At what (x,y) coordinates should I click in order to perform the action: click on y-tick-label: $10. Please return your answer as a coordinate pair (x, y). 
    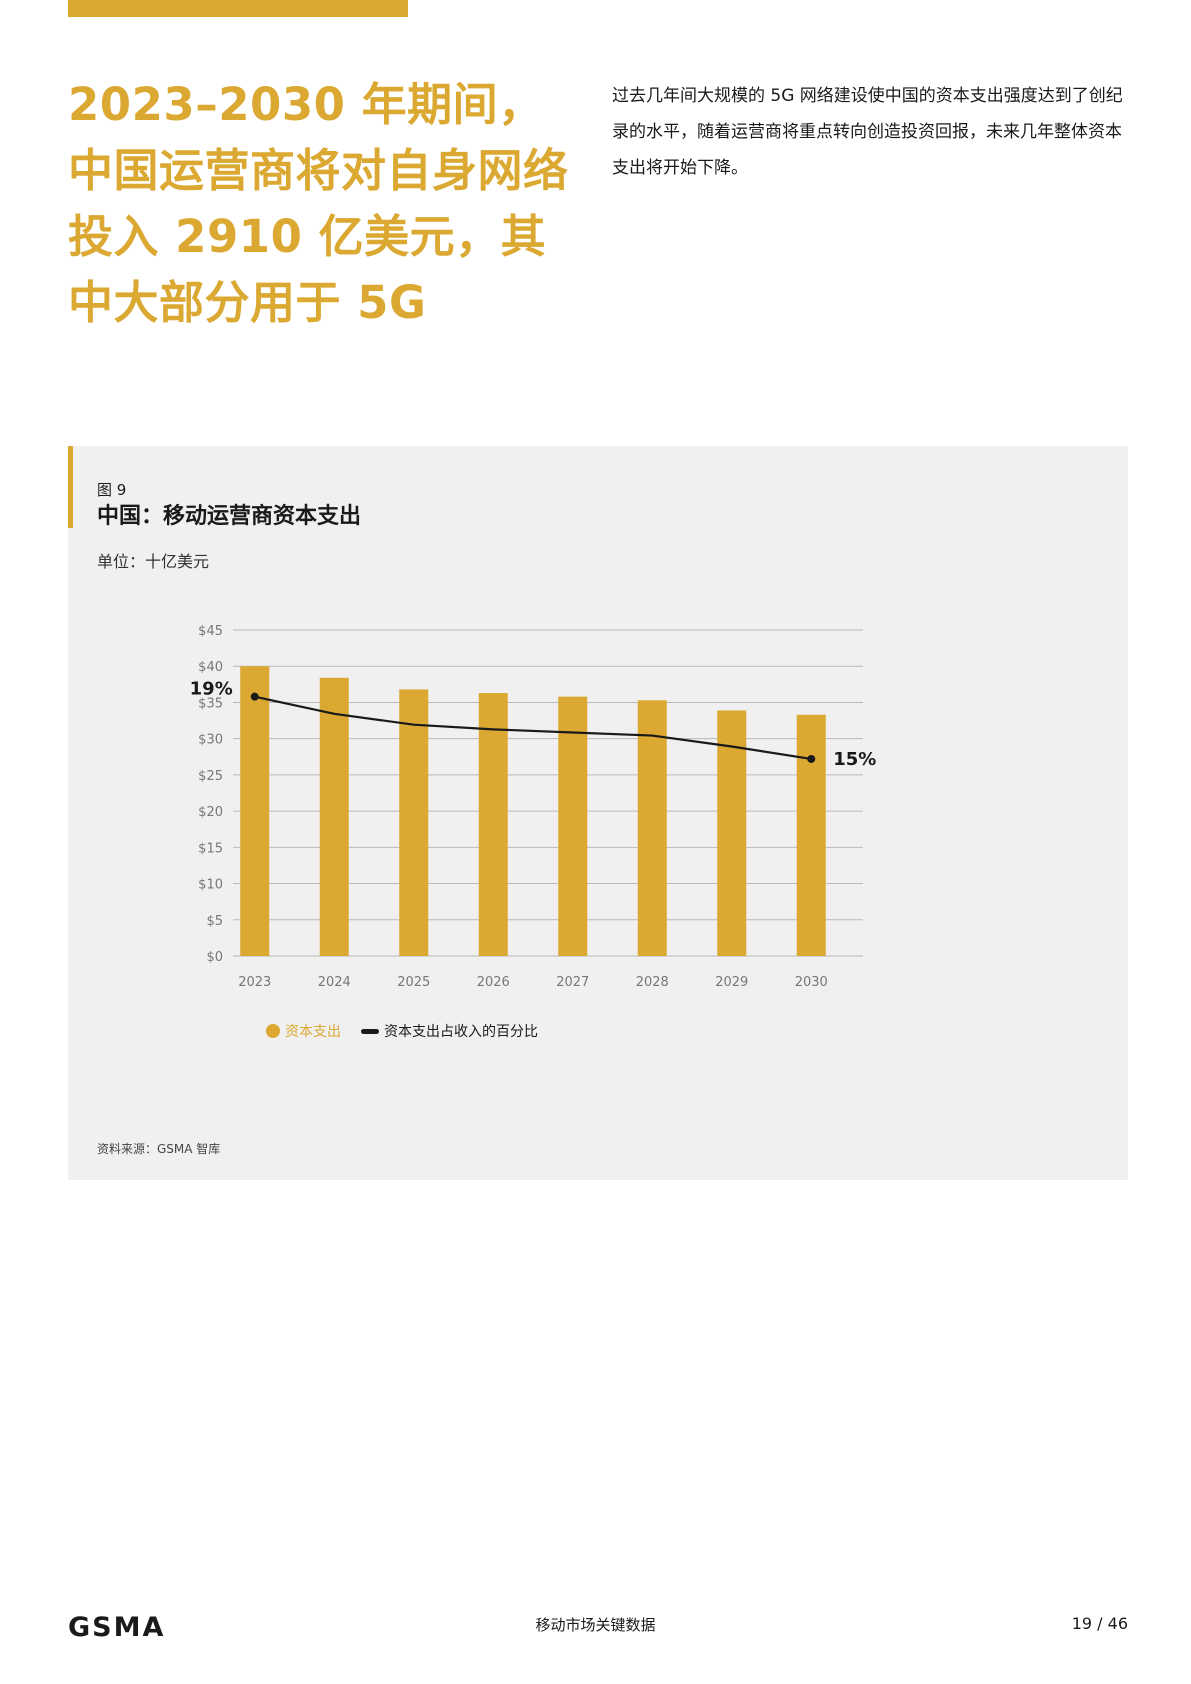
    Looking at the image, I should click on (210, 885).